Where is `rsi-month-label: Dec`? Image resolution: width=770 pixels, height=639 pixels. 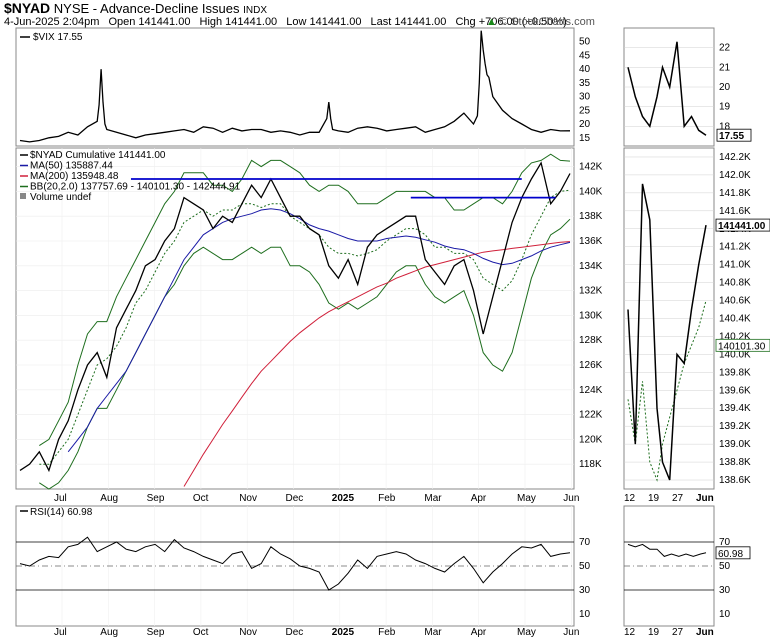 rsi-month-label: Dec is located at coordinates (295, 632).